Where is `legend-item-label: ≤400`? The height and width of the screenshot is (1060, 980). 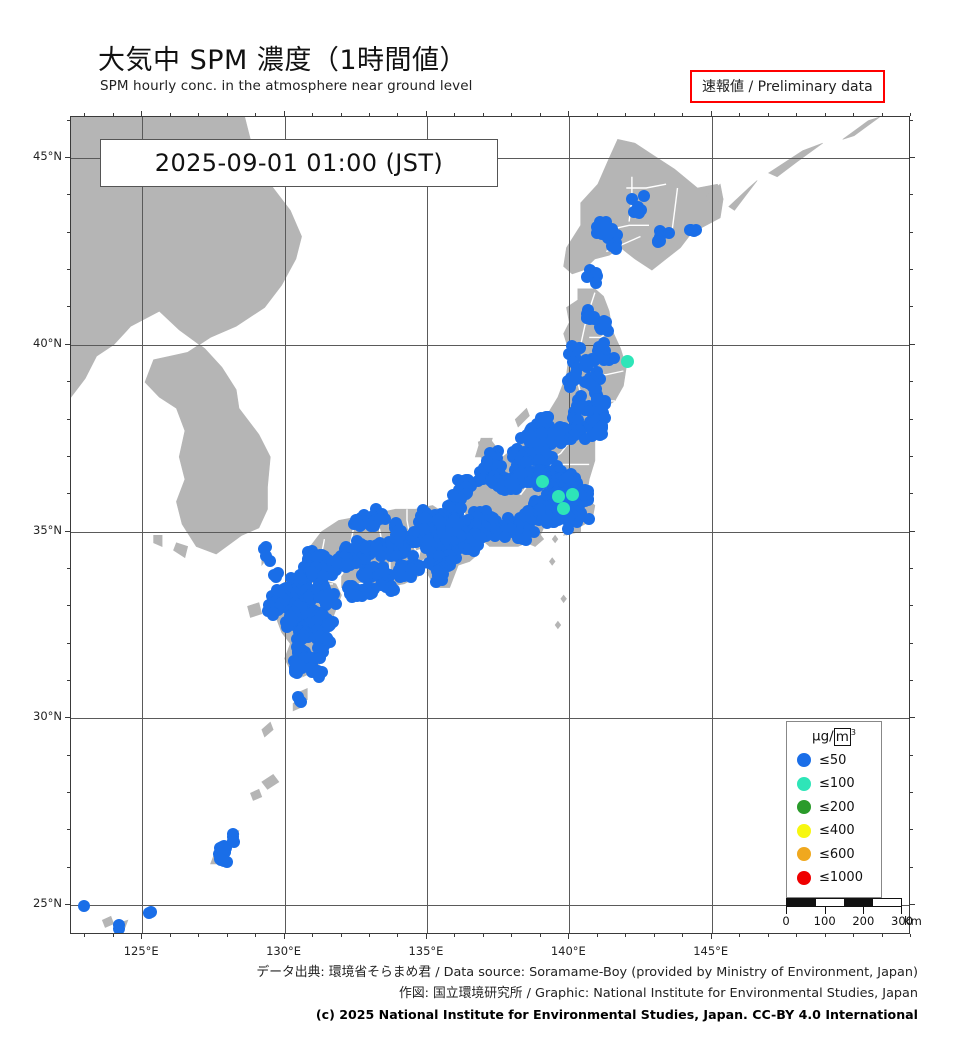
legend-item-label: ≤400 is located at coordinates (837, 831).